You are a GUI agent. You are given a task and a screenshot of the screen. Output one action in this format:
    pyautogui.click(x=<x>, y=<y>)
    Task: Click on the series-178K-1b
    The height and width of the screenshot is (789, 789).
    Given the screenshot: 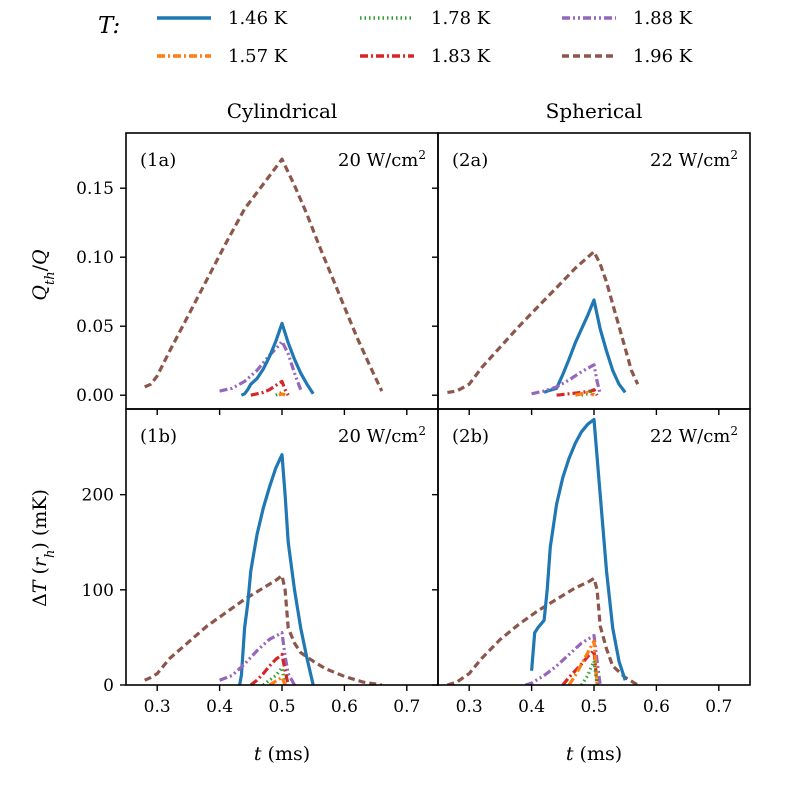 What is the action you would take?
    pyautogui.click(x=274, y=675)
    